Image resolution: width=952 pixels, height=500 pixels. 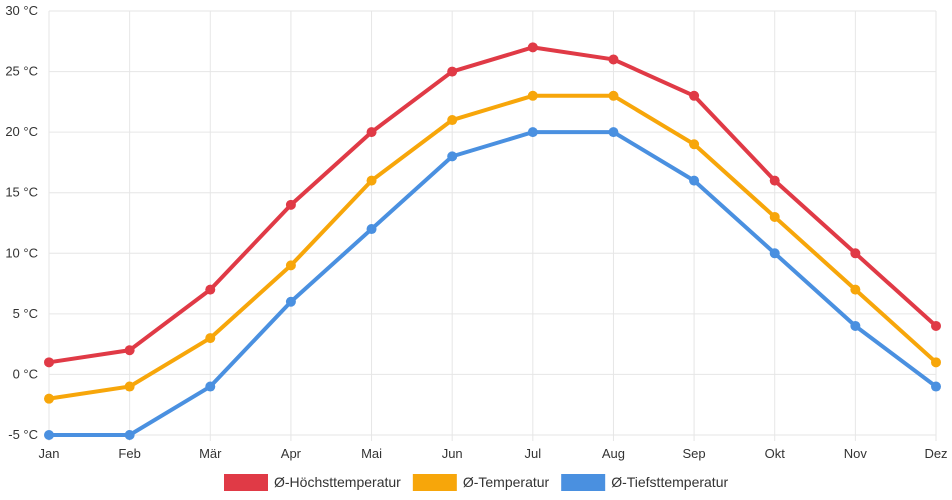 I want to click on legend-item-2: Ø-Tiefsttemperatur, so click(x=644, y=482).